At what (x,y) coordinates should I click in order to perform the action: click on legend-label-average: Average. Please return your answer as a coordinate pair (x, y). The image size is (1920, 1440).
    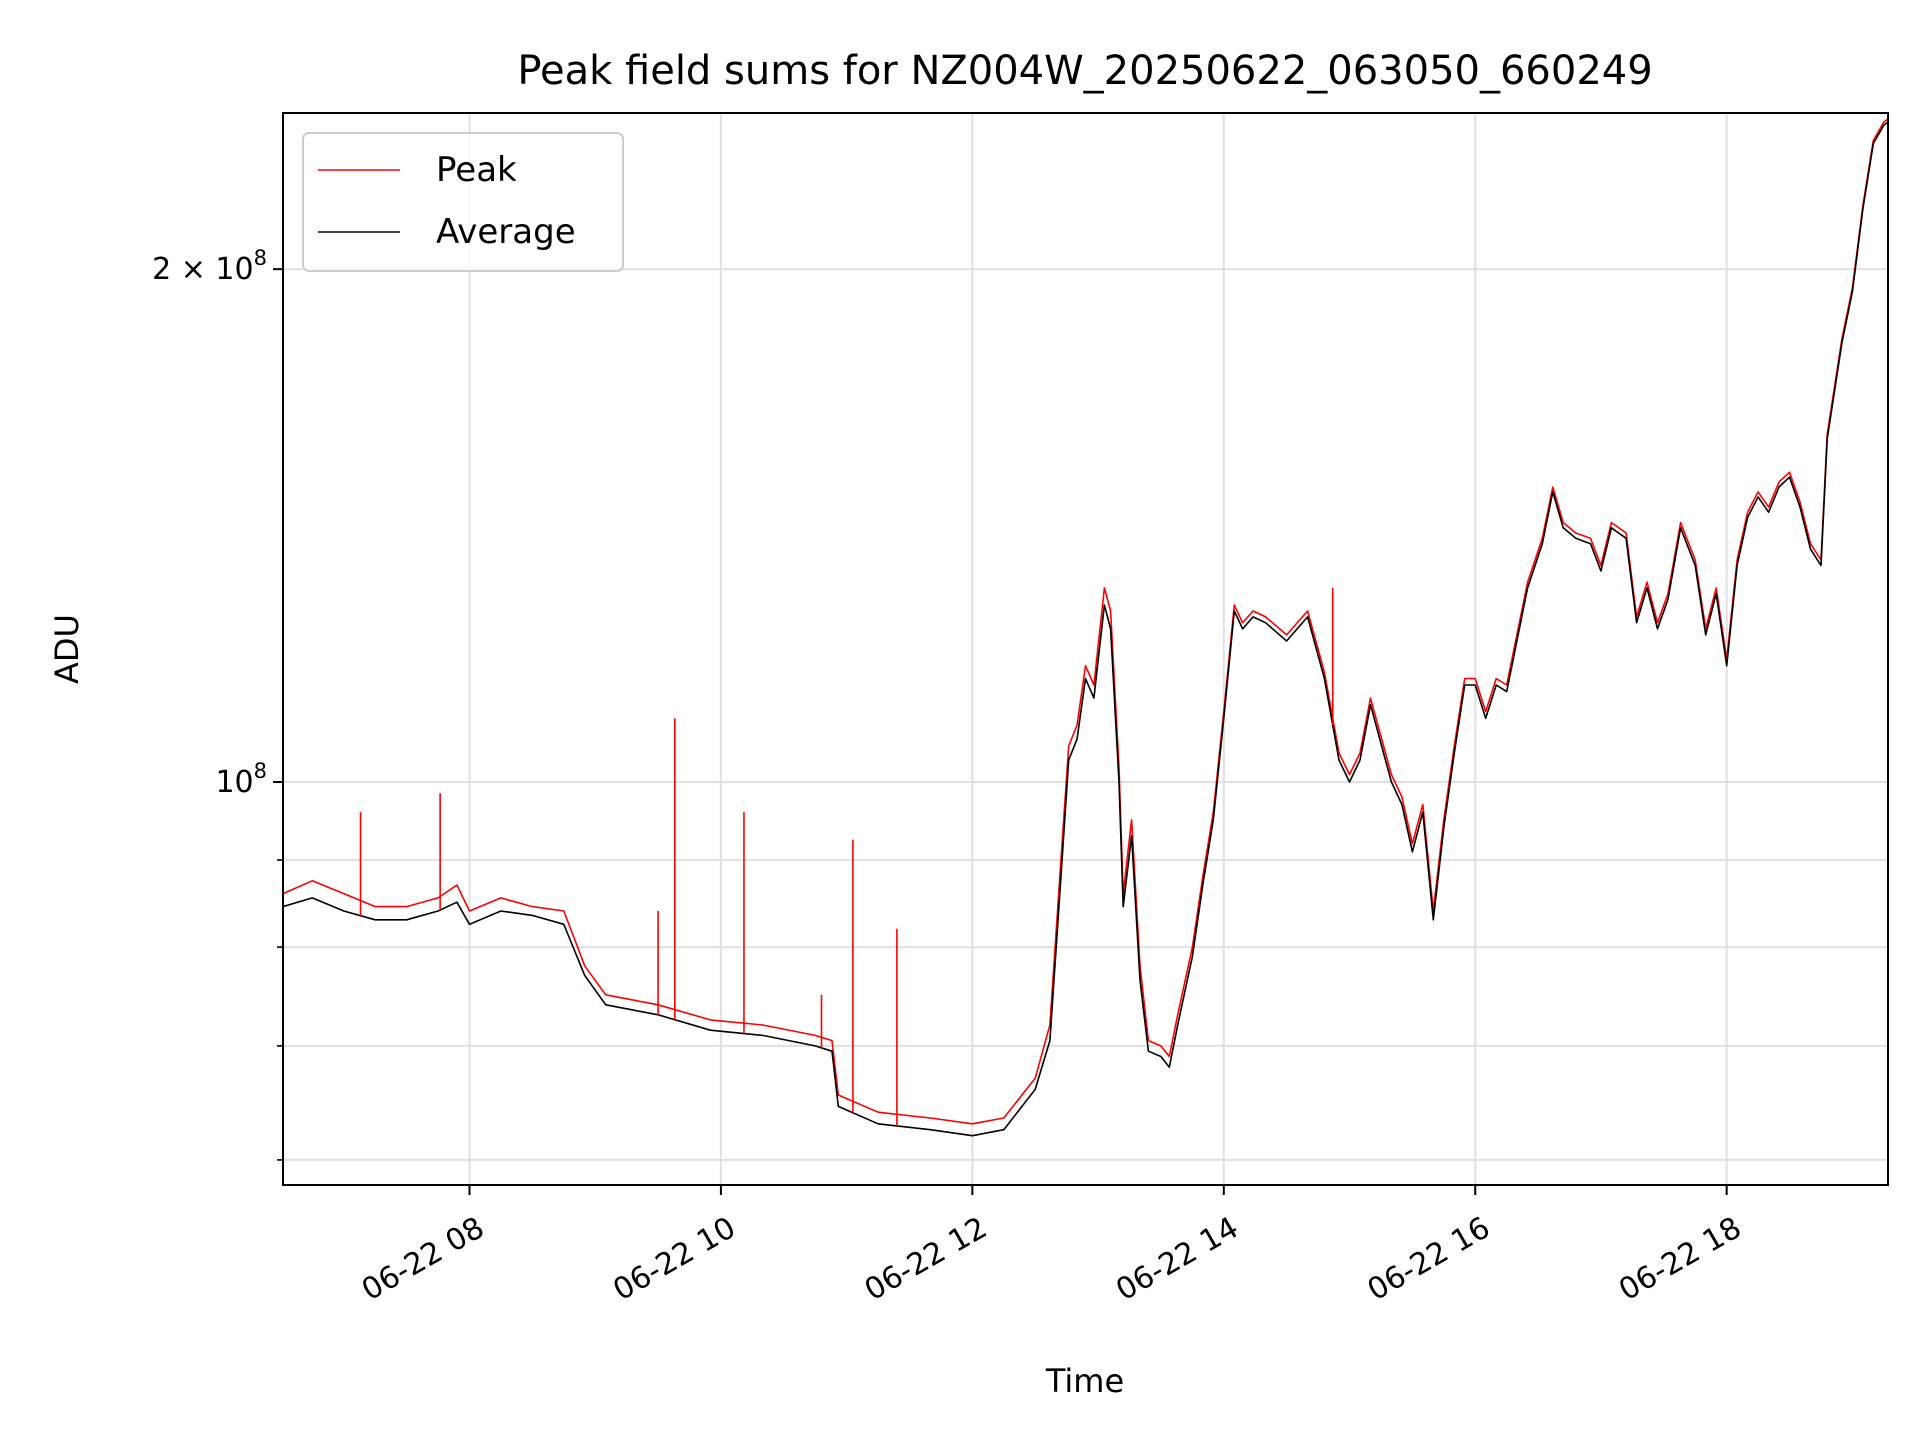
    Looking at the image, I should click on (506, 232).